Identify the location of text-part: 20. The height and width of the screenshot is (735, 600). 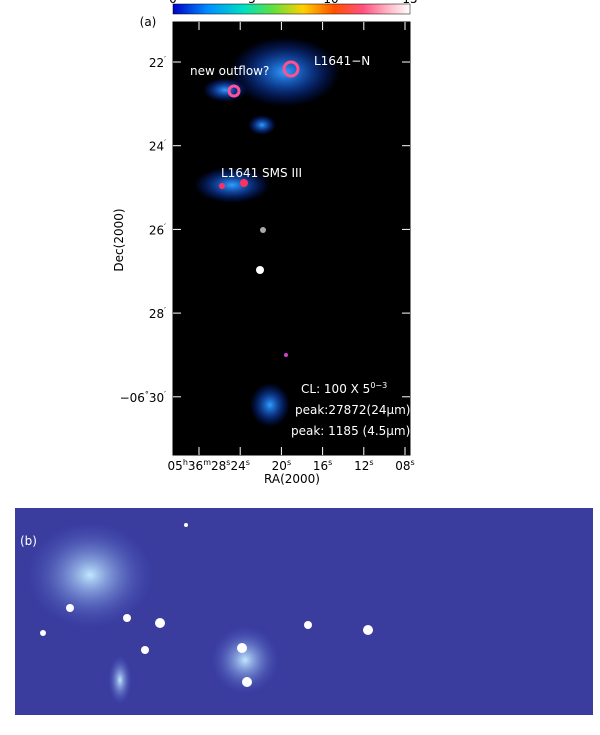
(279, 466).